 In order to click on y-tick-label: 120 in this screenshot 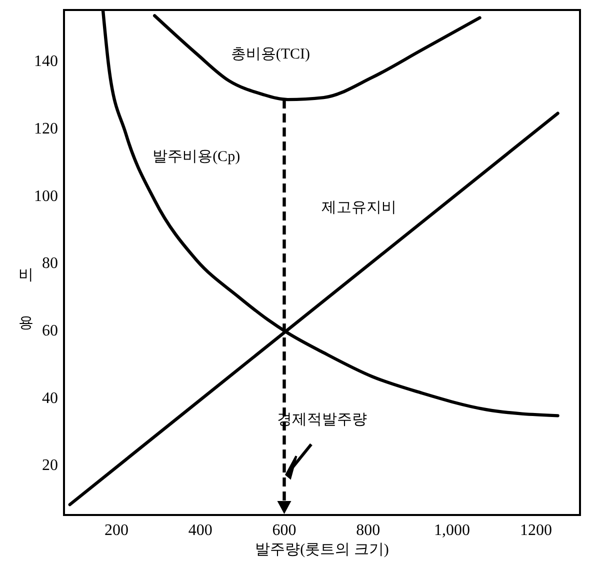, I will do `click(46, 129)`.